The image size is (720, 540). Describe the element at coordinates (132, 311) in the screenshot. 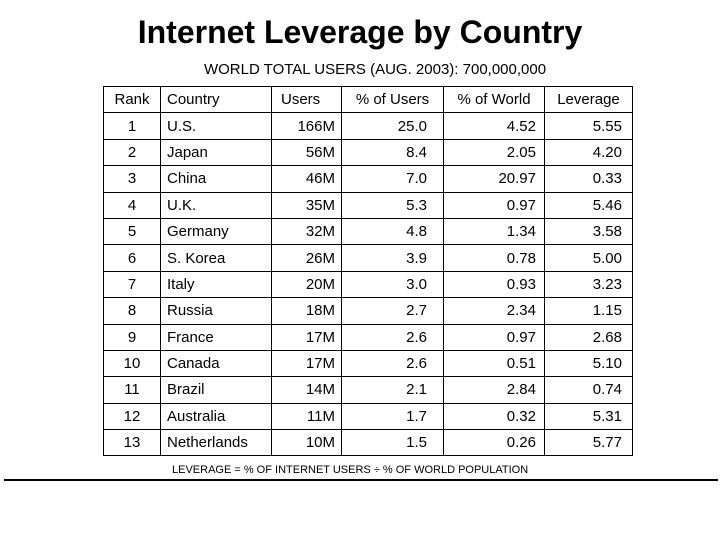

I see `rank-cell: 8` at that location.